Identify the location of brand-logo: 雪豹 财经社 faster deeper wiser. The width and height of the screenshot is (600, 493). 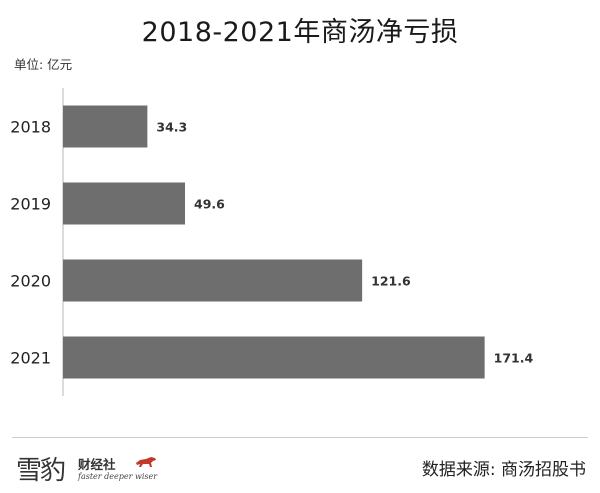
(96, 470).